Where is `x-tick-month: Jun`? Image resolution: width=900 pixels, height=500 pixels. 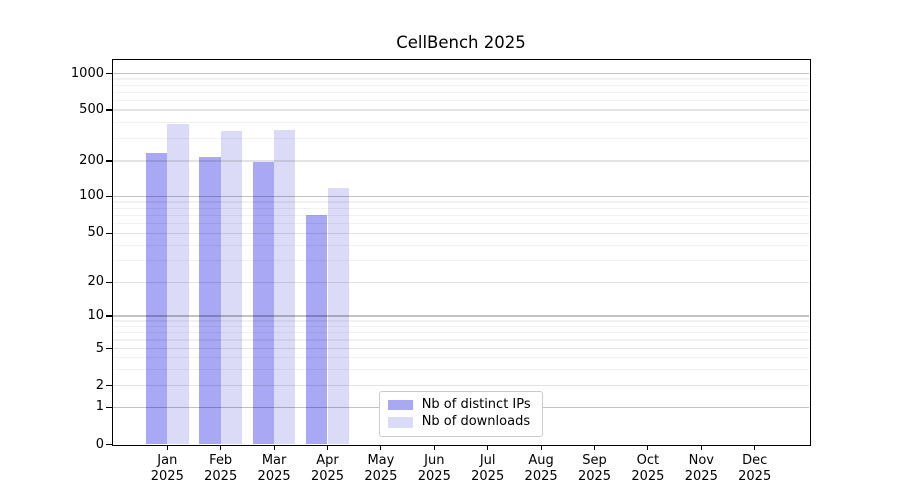 x-tick-month: Jun is located at coordinates (434, 460).